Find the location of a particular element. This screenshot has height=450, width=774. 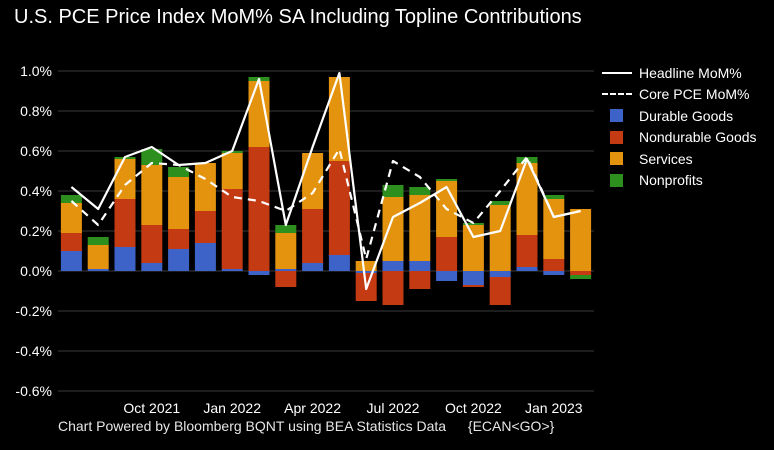

legend-label-headline: Headline MoM% is located at coordinates (690, 72).